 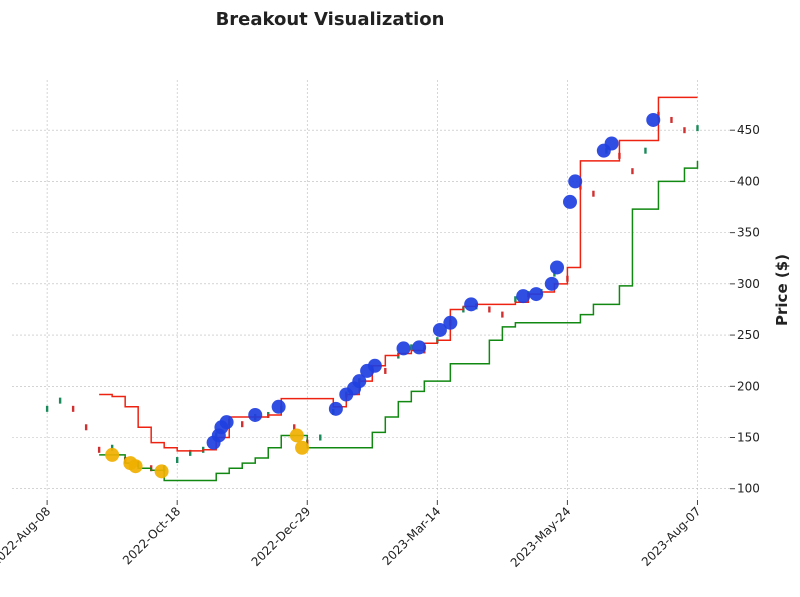 What do you see at coordinates (748, 489) in the screenshot?
I see `y-tick-label: 100` at bounding box center [748, 489].